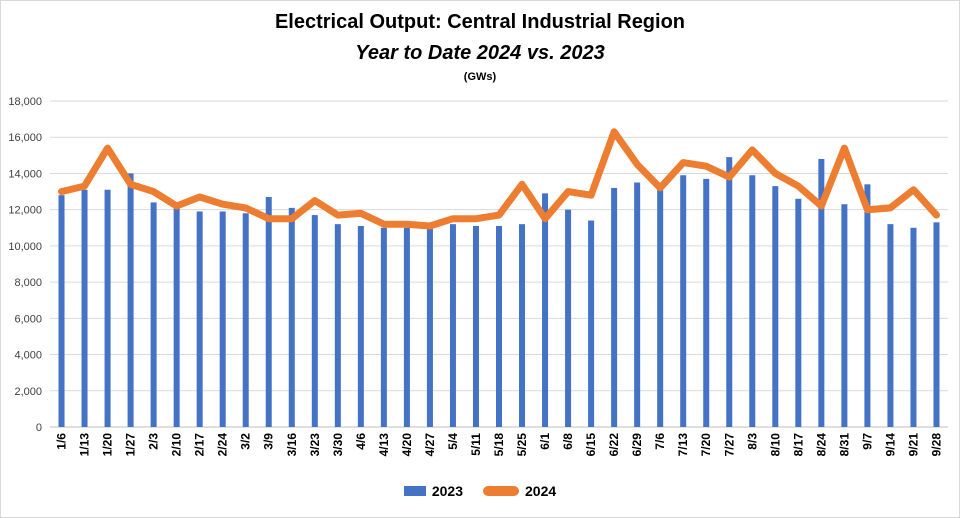 This screenshot has width=960, height=518. Describe the element at coordinates (85, 445) in the screenshot. I see `x-tick-label: 1/13` at that location.